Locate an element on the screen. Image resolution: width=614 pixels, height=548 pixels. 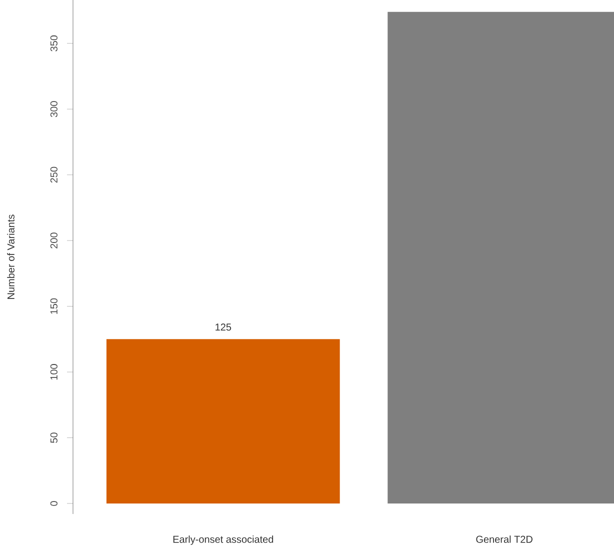
y-tick-label: 350 is located at coordinates (54, 43).